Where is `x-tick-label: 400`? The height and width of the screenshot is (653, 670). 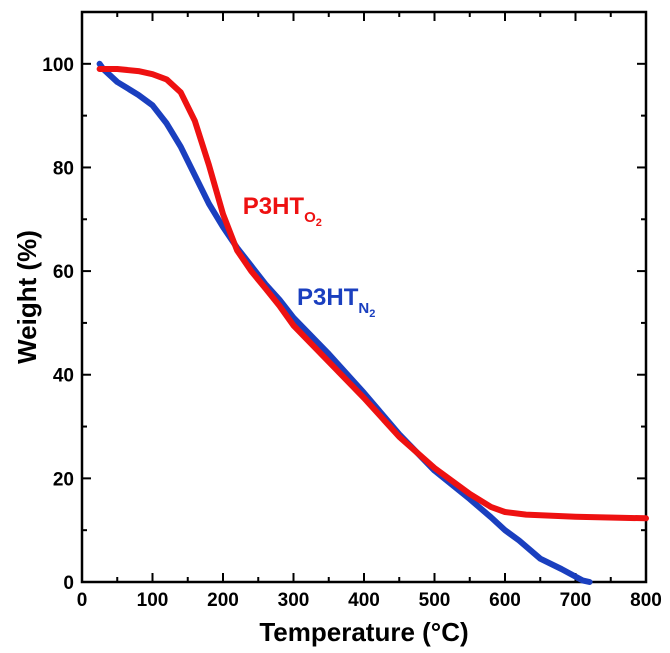 x-tick-label: 400 is located at coordinates (364, 600).